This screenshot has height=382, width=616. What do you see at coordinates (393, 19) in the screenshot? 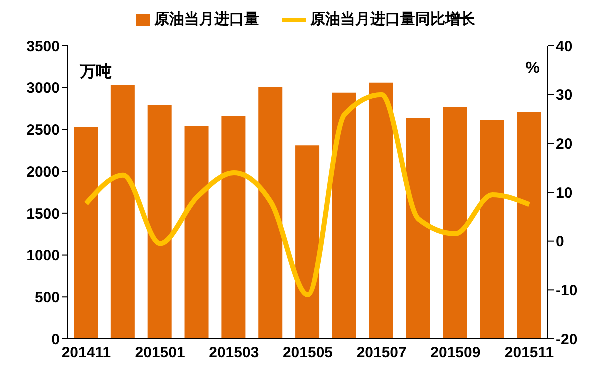
I see `legend-label: 原油当月进口量同比增长` at bounding box center [393, 19].